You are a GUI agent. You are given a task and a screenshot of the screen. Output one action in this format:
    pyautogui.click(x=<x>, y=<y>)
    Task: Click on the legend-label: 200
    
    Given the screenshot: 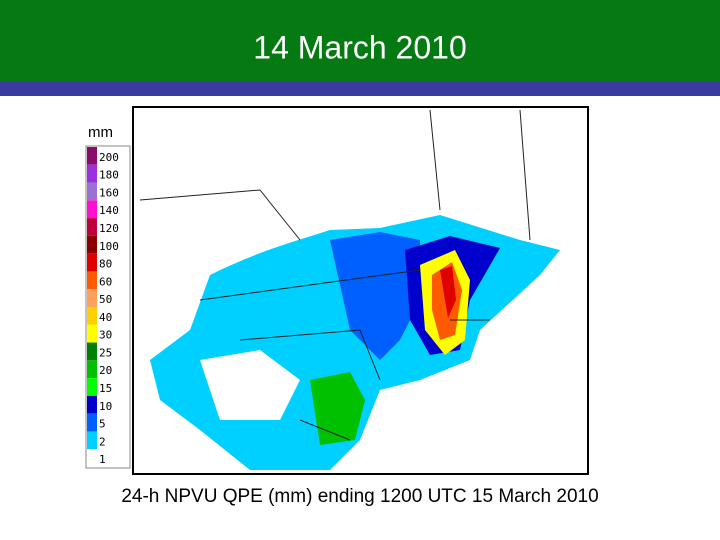 What is the action you would take?
    pyautogui.click(x=109, y=157)
    